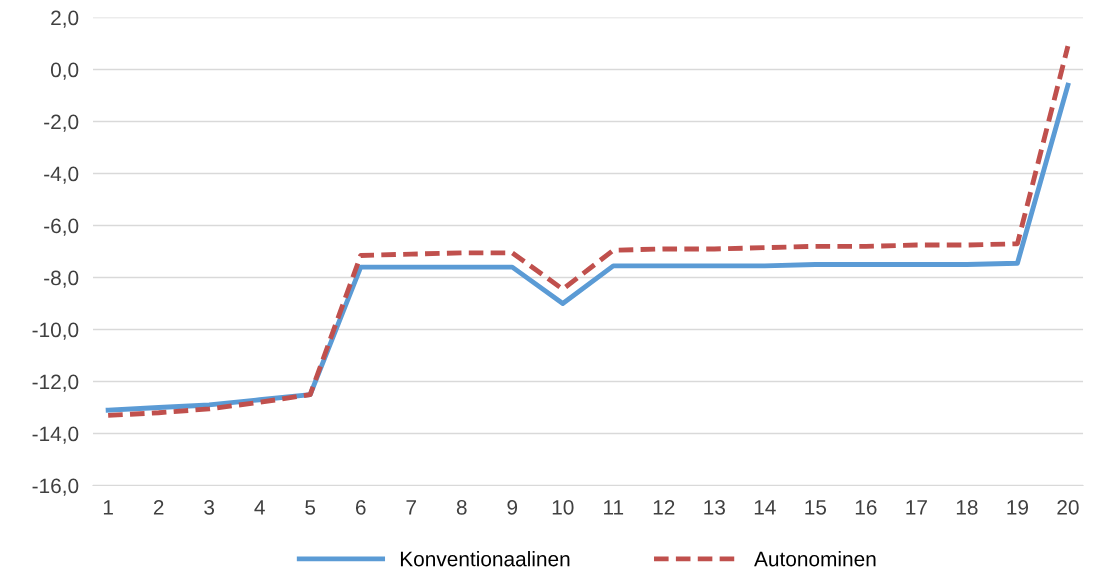  What do you see at coordinates (1068, 507) in the screenshot?
I see `x-tick-label: 20` at bounding box center [1068, 507].